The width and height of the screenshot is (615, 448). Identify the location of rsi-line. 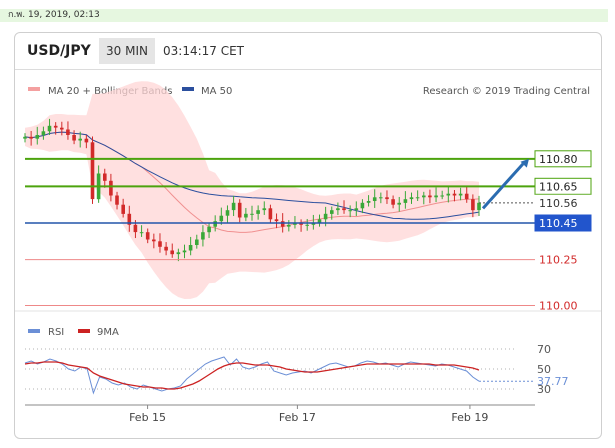
(252, 375).